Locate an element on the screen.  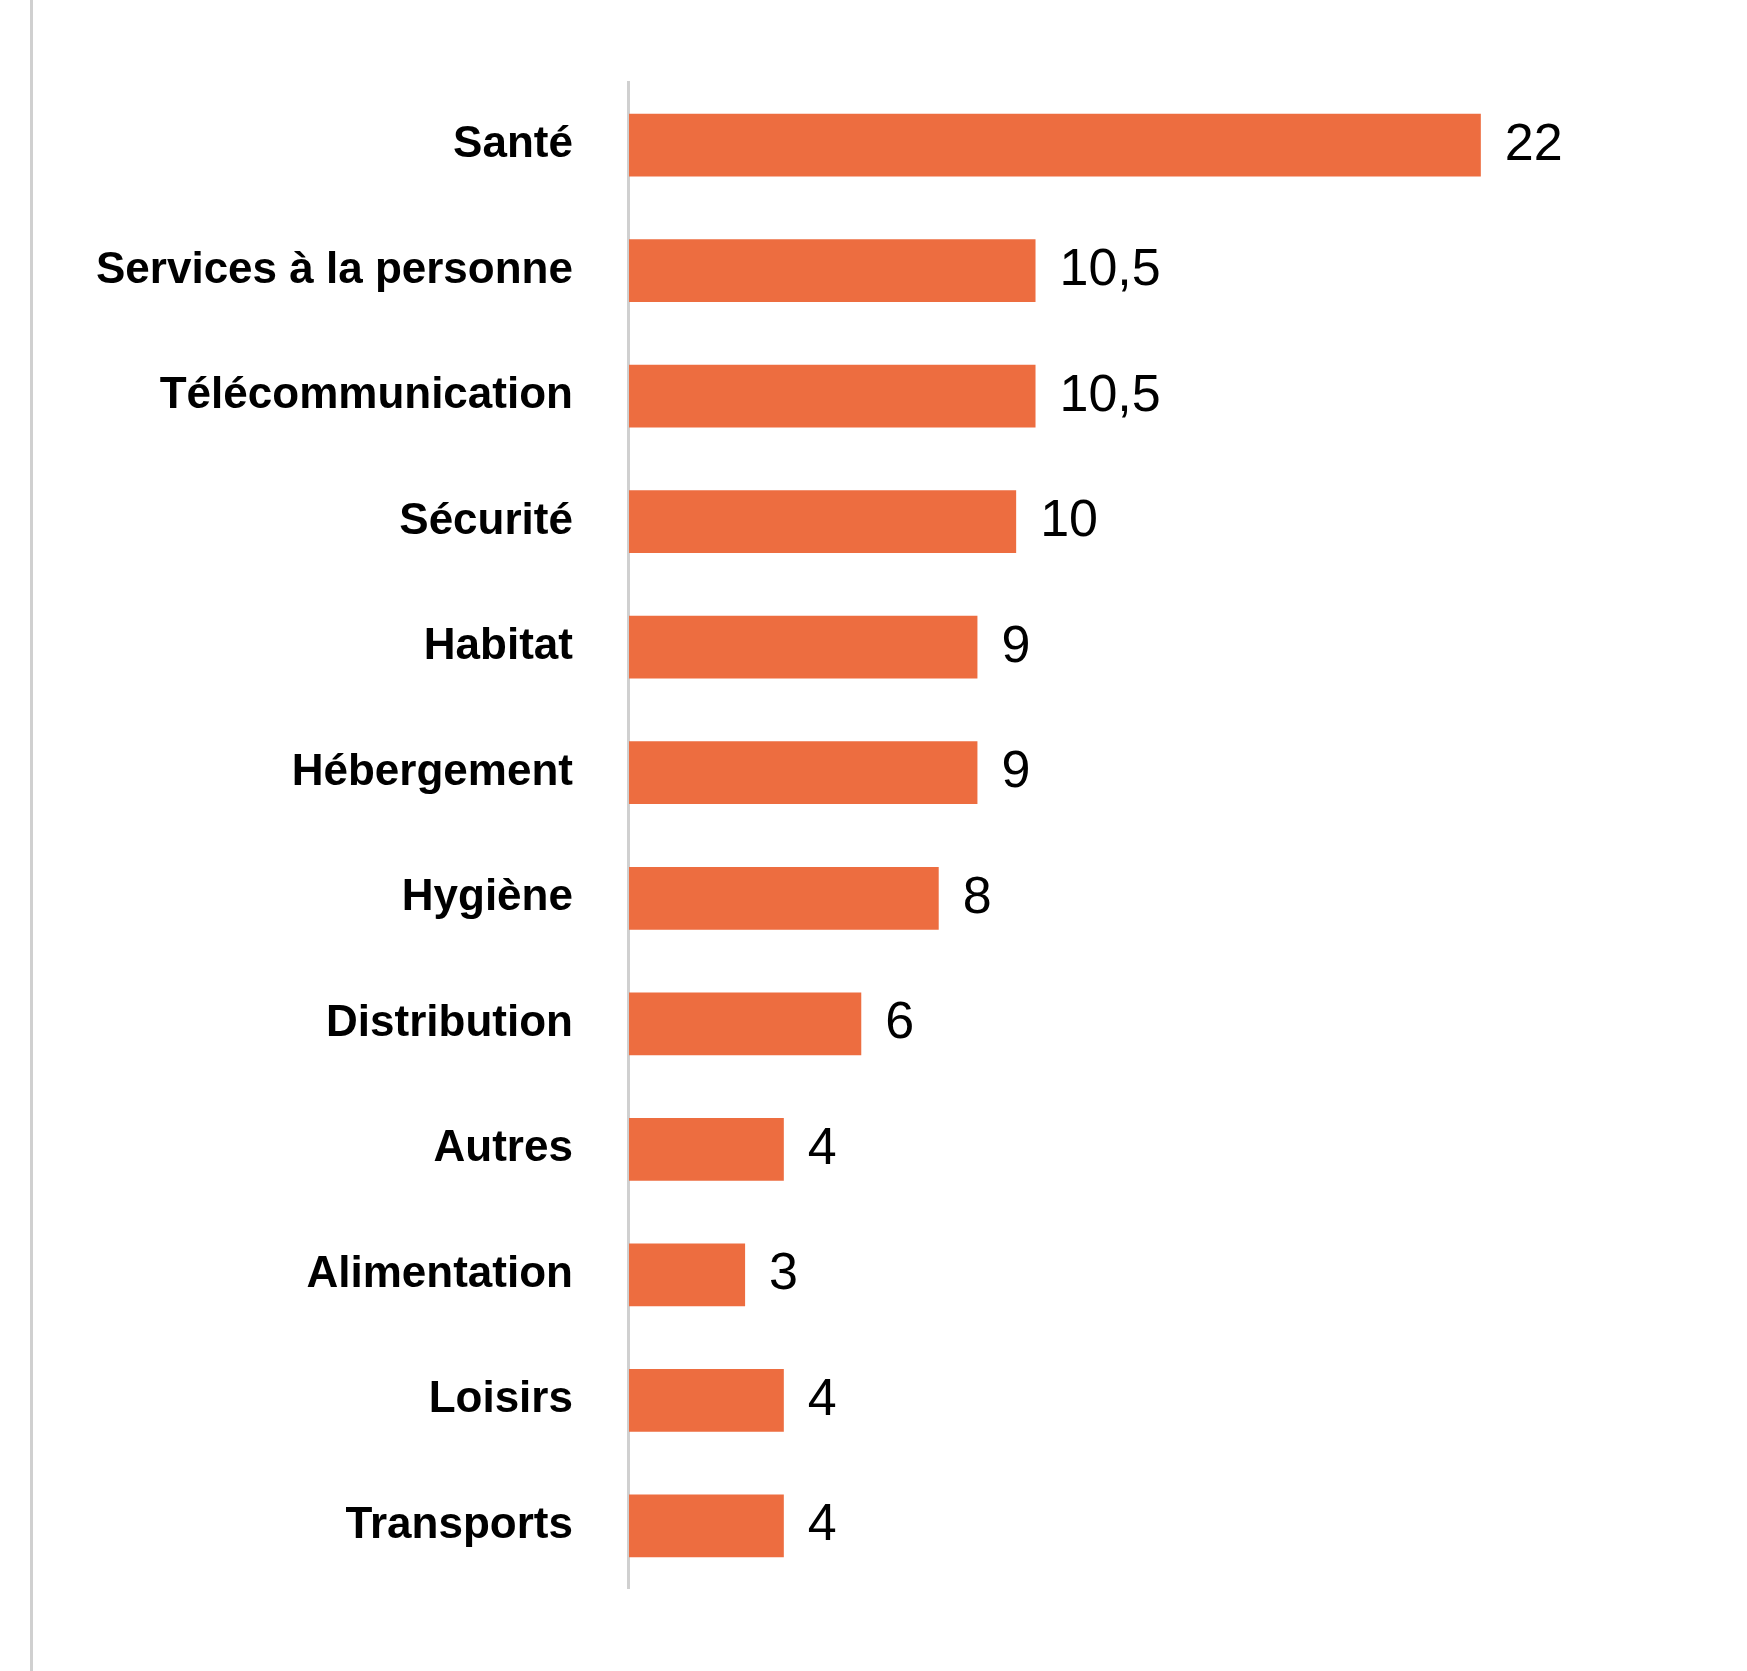
data-label: 10 is located at coordinates (1069, 518).